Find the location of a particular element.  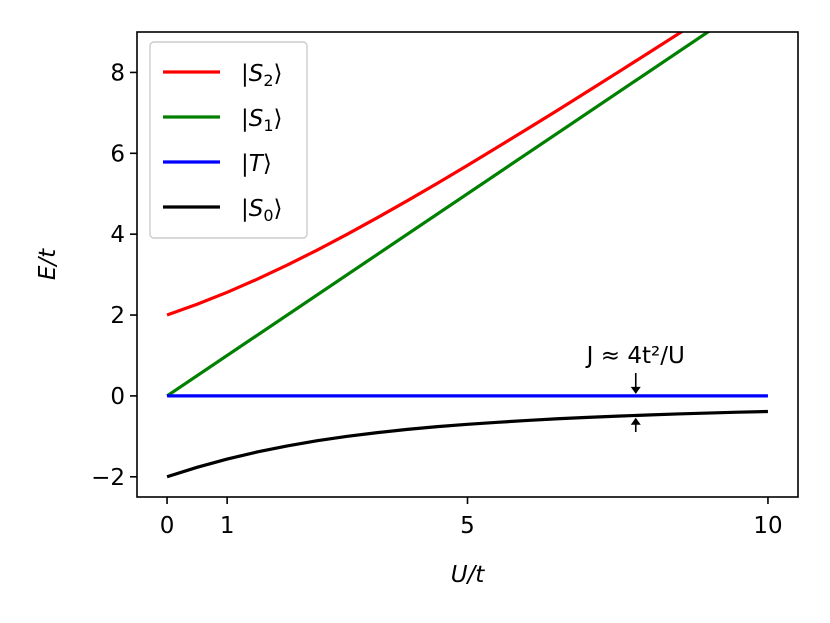

y-tick-label: 6 is located at coordinates (117, 154).